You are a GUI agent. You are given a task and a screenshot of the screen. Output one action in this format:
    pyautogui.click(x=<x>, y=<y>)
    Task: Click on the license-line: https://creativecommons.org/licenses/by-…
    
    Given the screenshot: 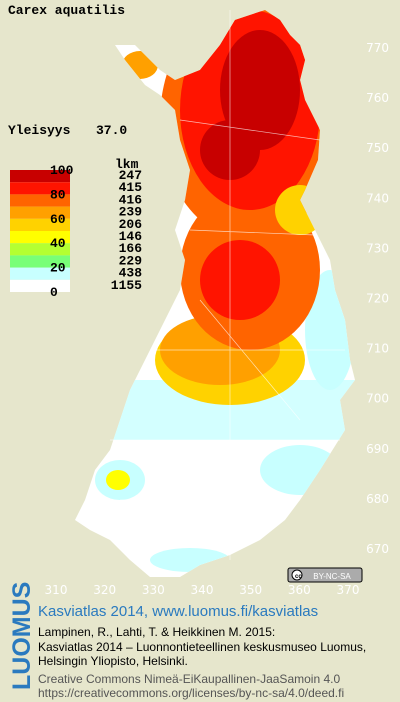 What is the action you would take?
    pyautogui.click(x=191, y=693)
    